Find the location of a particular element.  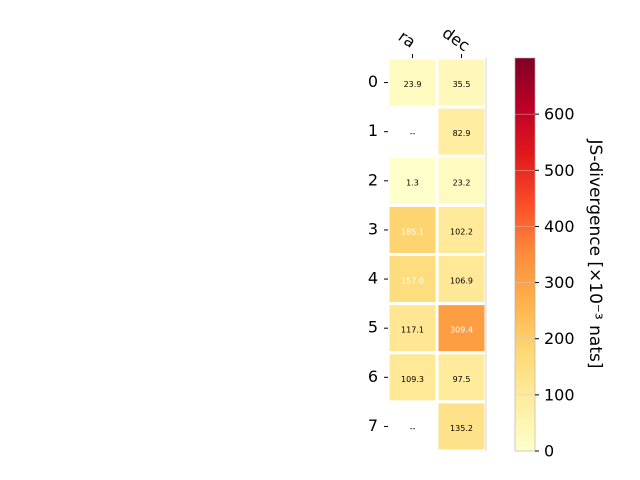

colorbar-tick-label: 500 is located at coordinates (559, 170).